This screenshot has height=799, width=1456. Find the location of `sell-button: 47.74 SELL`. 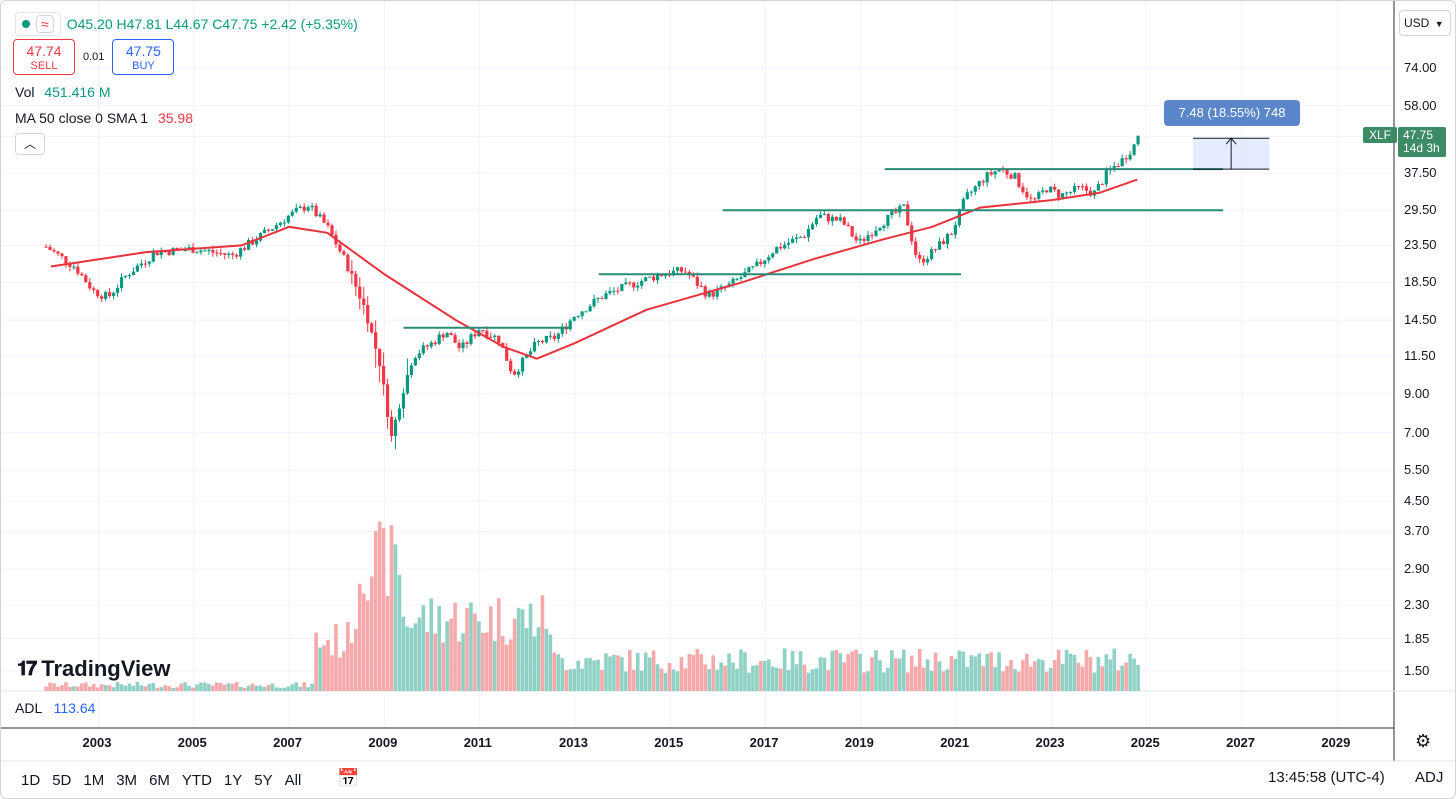

sell-button: 47.74 SELL is located at coordinates (44, 57).